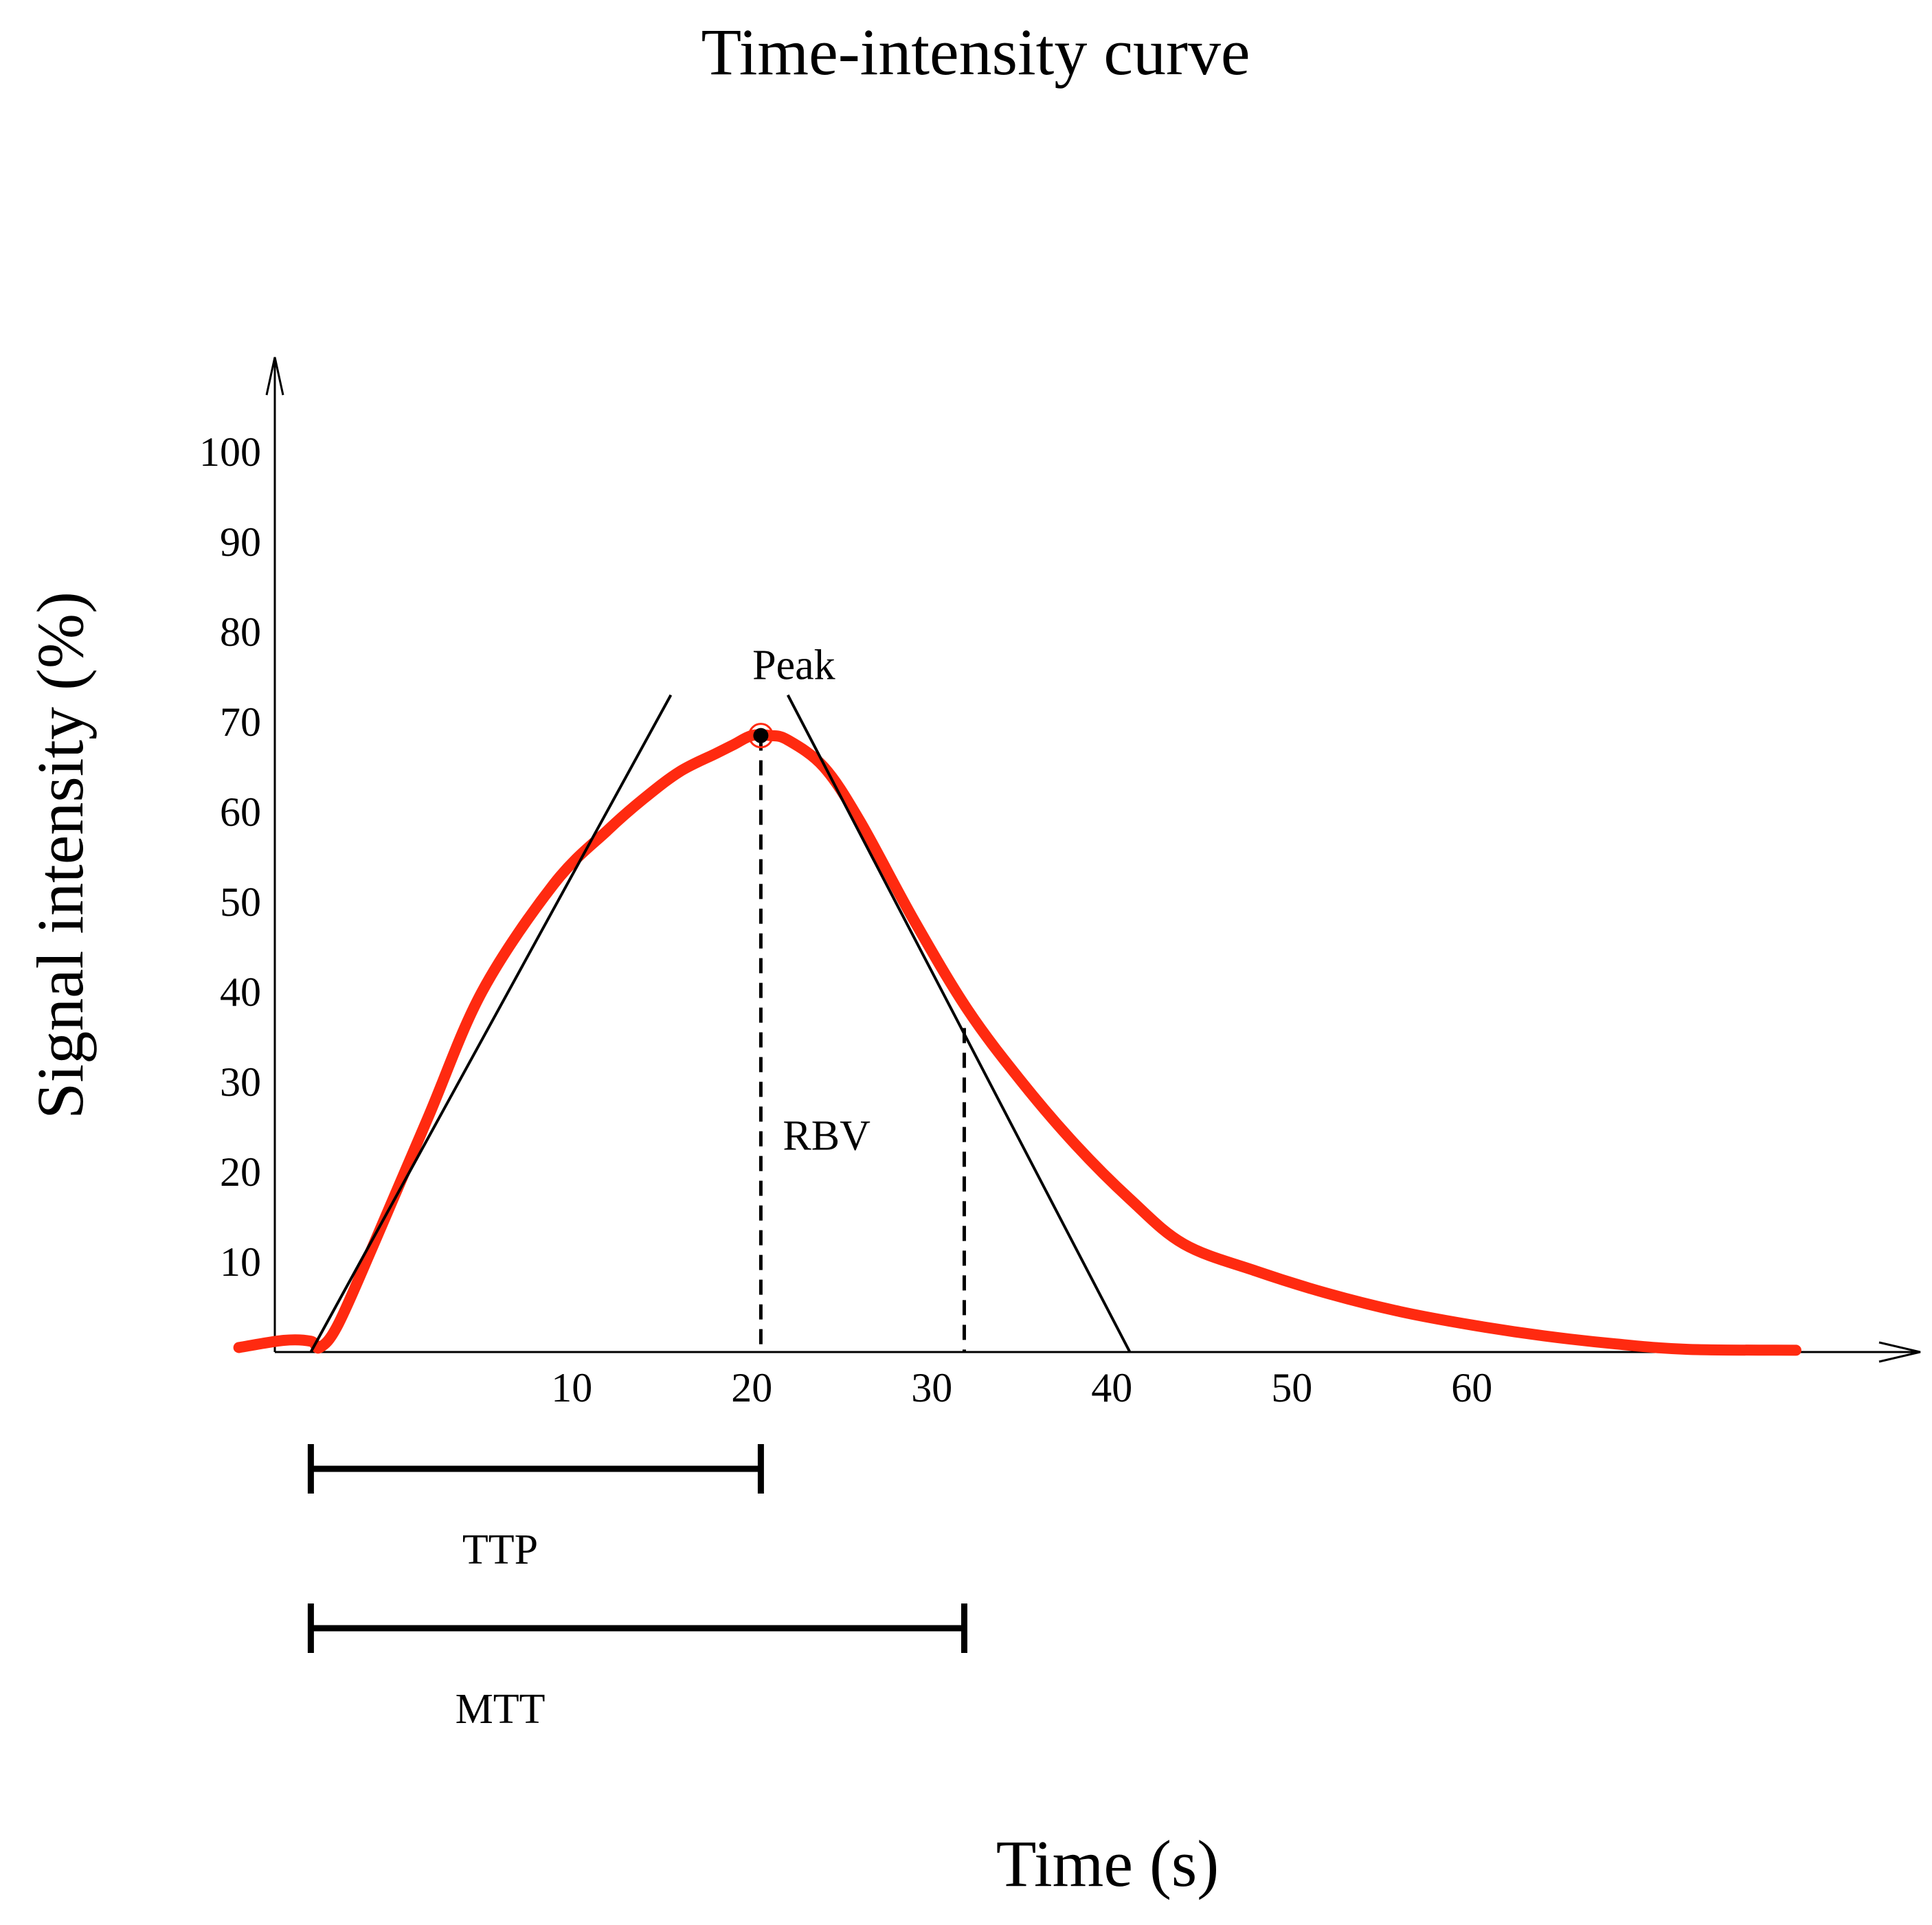 This screenshot has height=1925, width=1932. I want to click on y-axis-arrowhead, so click(274, 376).